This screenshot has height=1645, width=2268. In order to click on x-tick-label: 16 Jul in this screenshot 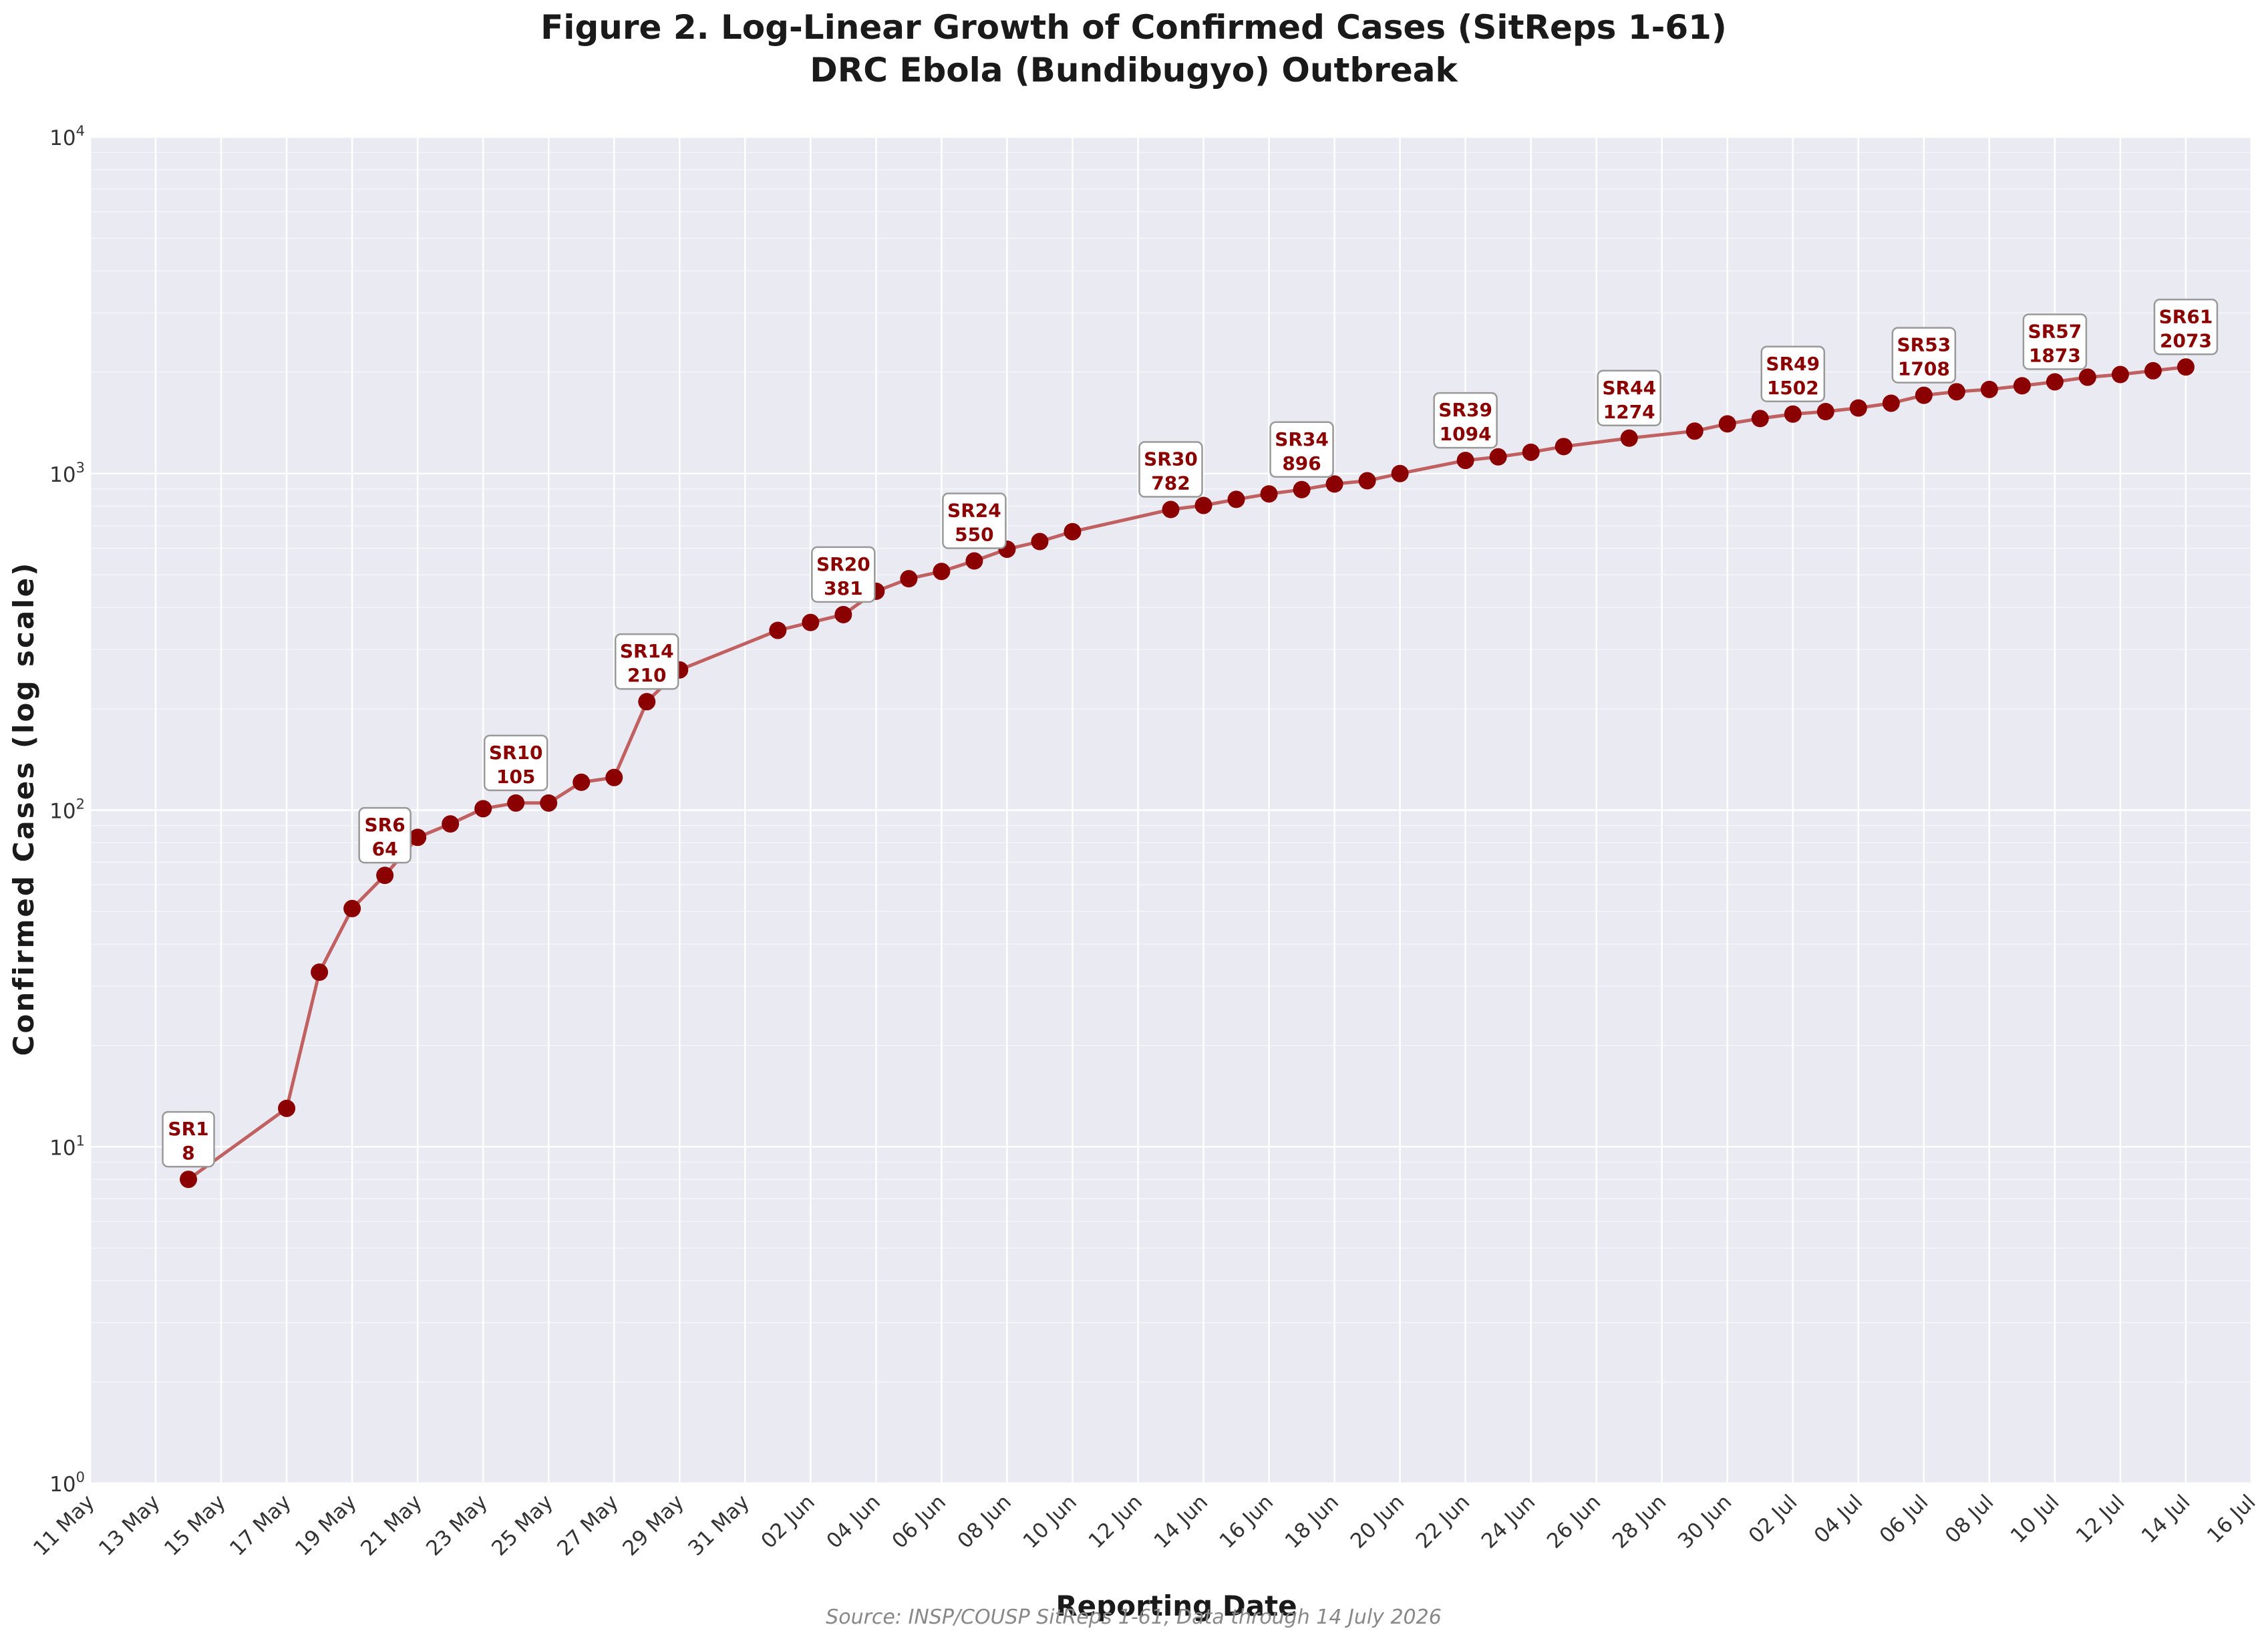, I will do `click(2232, 1519)`.